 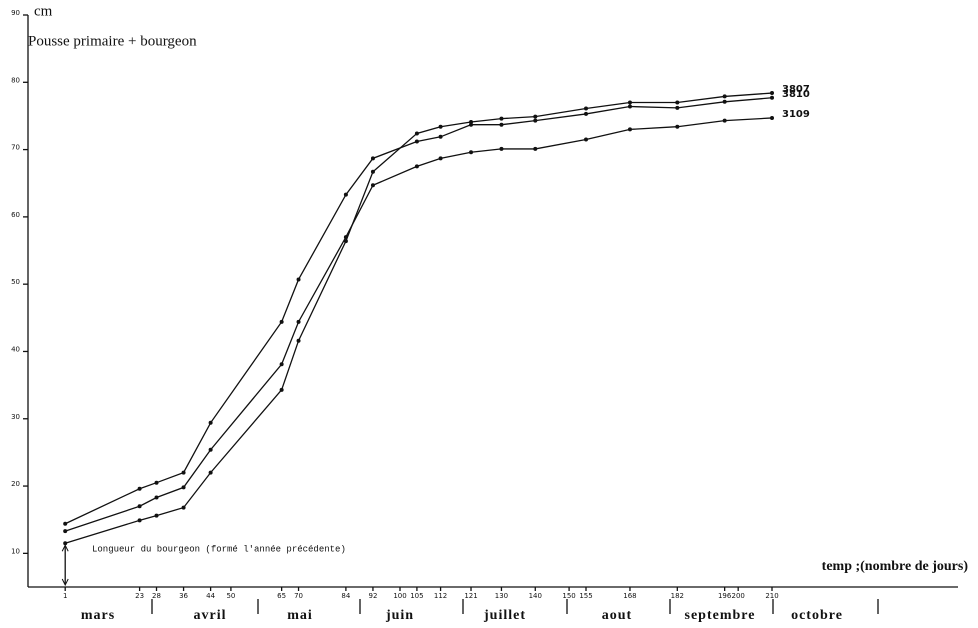 What do you see at coordinates (210, 596) in the screenshot?
I see `x-tick-label: 44` at bounding box center [210, 596].